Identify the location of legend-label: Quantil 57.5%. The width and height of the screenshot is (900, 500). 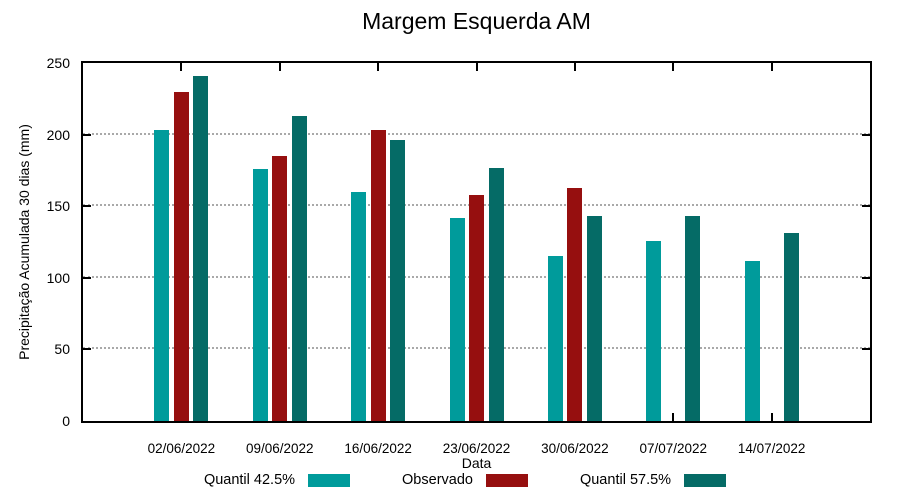
(625, 480).